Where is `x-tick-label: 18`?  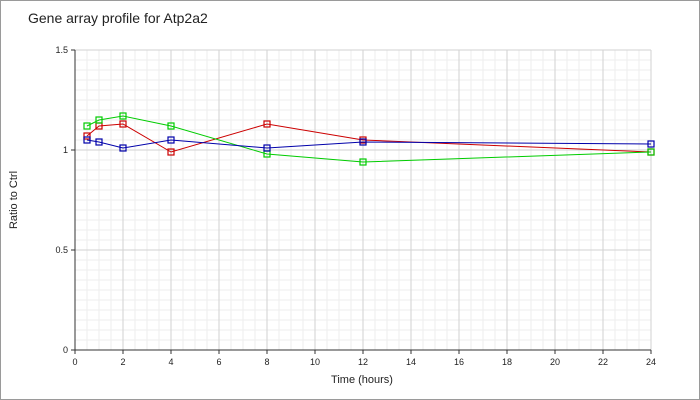 x-tick-label: 18 is located at coordinates (507, 362).